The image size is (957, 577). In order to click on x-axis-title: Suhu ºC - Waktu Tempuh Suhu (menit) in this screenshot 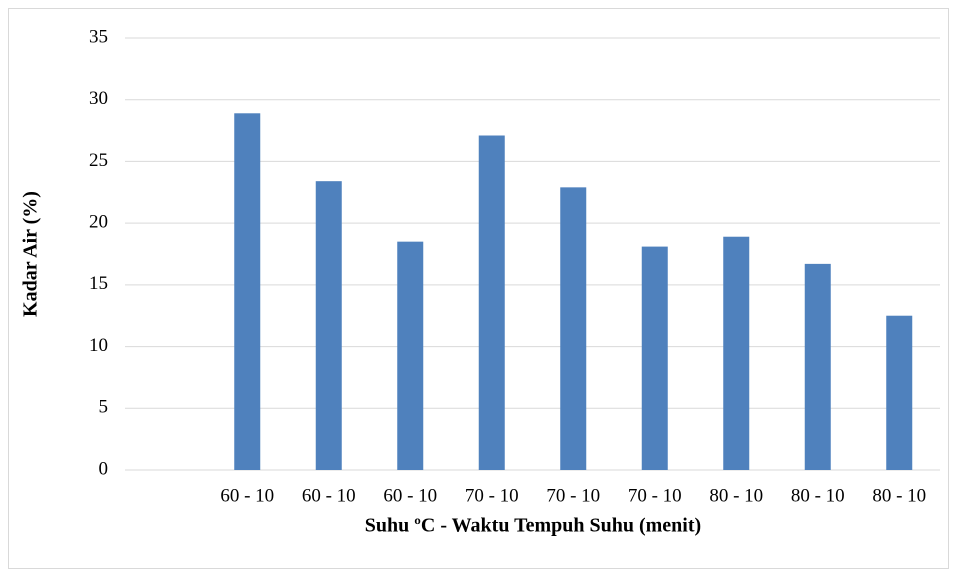, I will do `click(533, 526)`.